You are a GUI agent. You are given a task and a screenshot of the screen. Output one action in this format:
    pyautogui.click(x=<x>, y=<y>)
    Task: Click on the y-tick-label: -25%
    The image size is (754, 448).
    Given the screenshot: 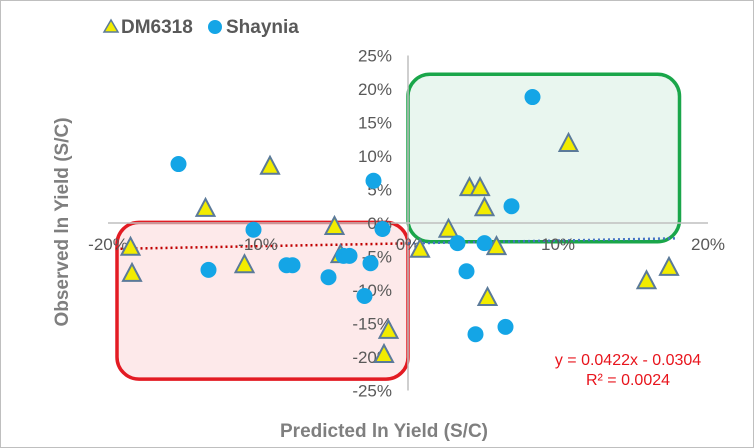 What is the action you would take?
    pyautogui.click(x=372, y=391)
    